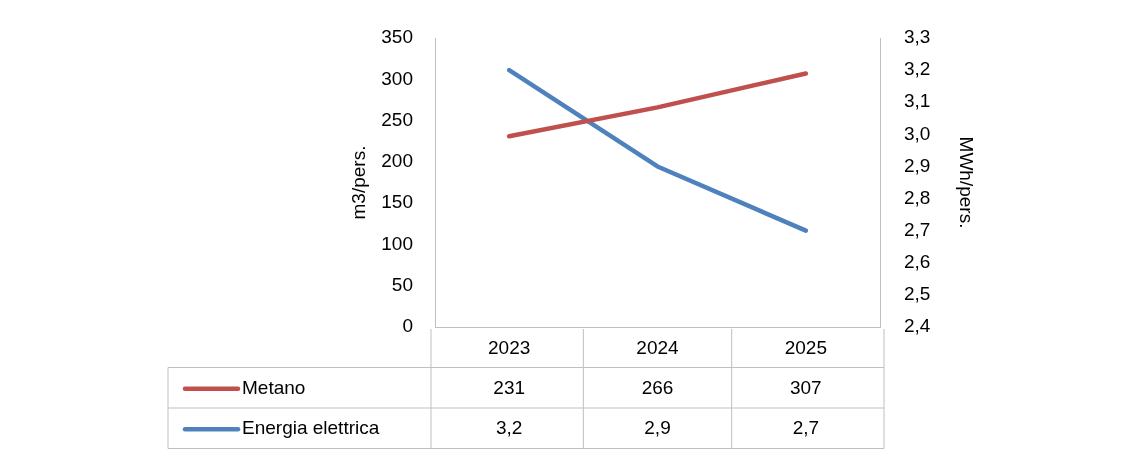  I want to click on legend-label: Metano, so click(274, 387).